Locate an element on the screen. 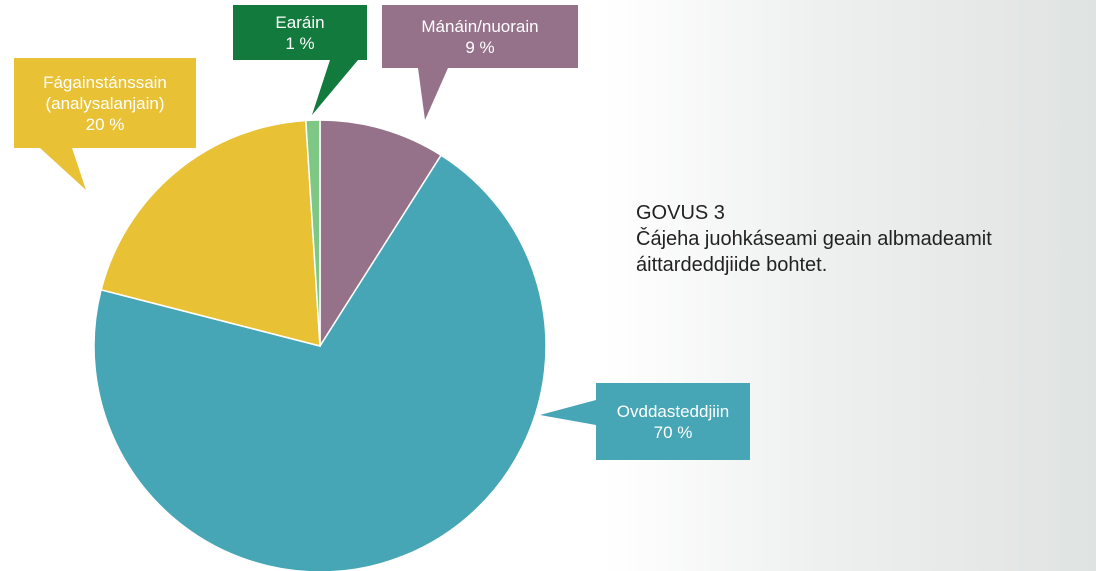  category-label: Ovddasteddjiin is located at coordinates (673, 411).